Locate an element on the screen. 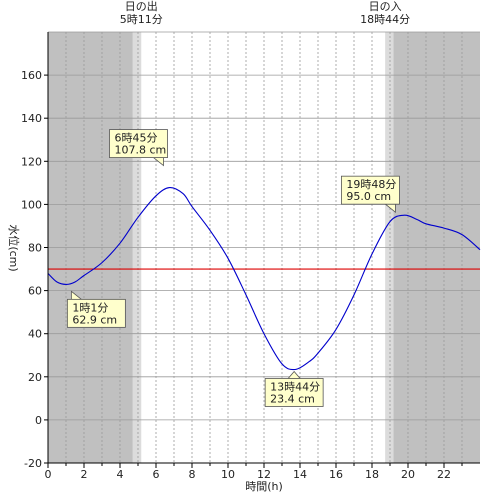 The width and height of the screenshot is (496, 496). y-tick-label: 100 is located at coordinates (31, 204).